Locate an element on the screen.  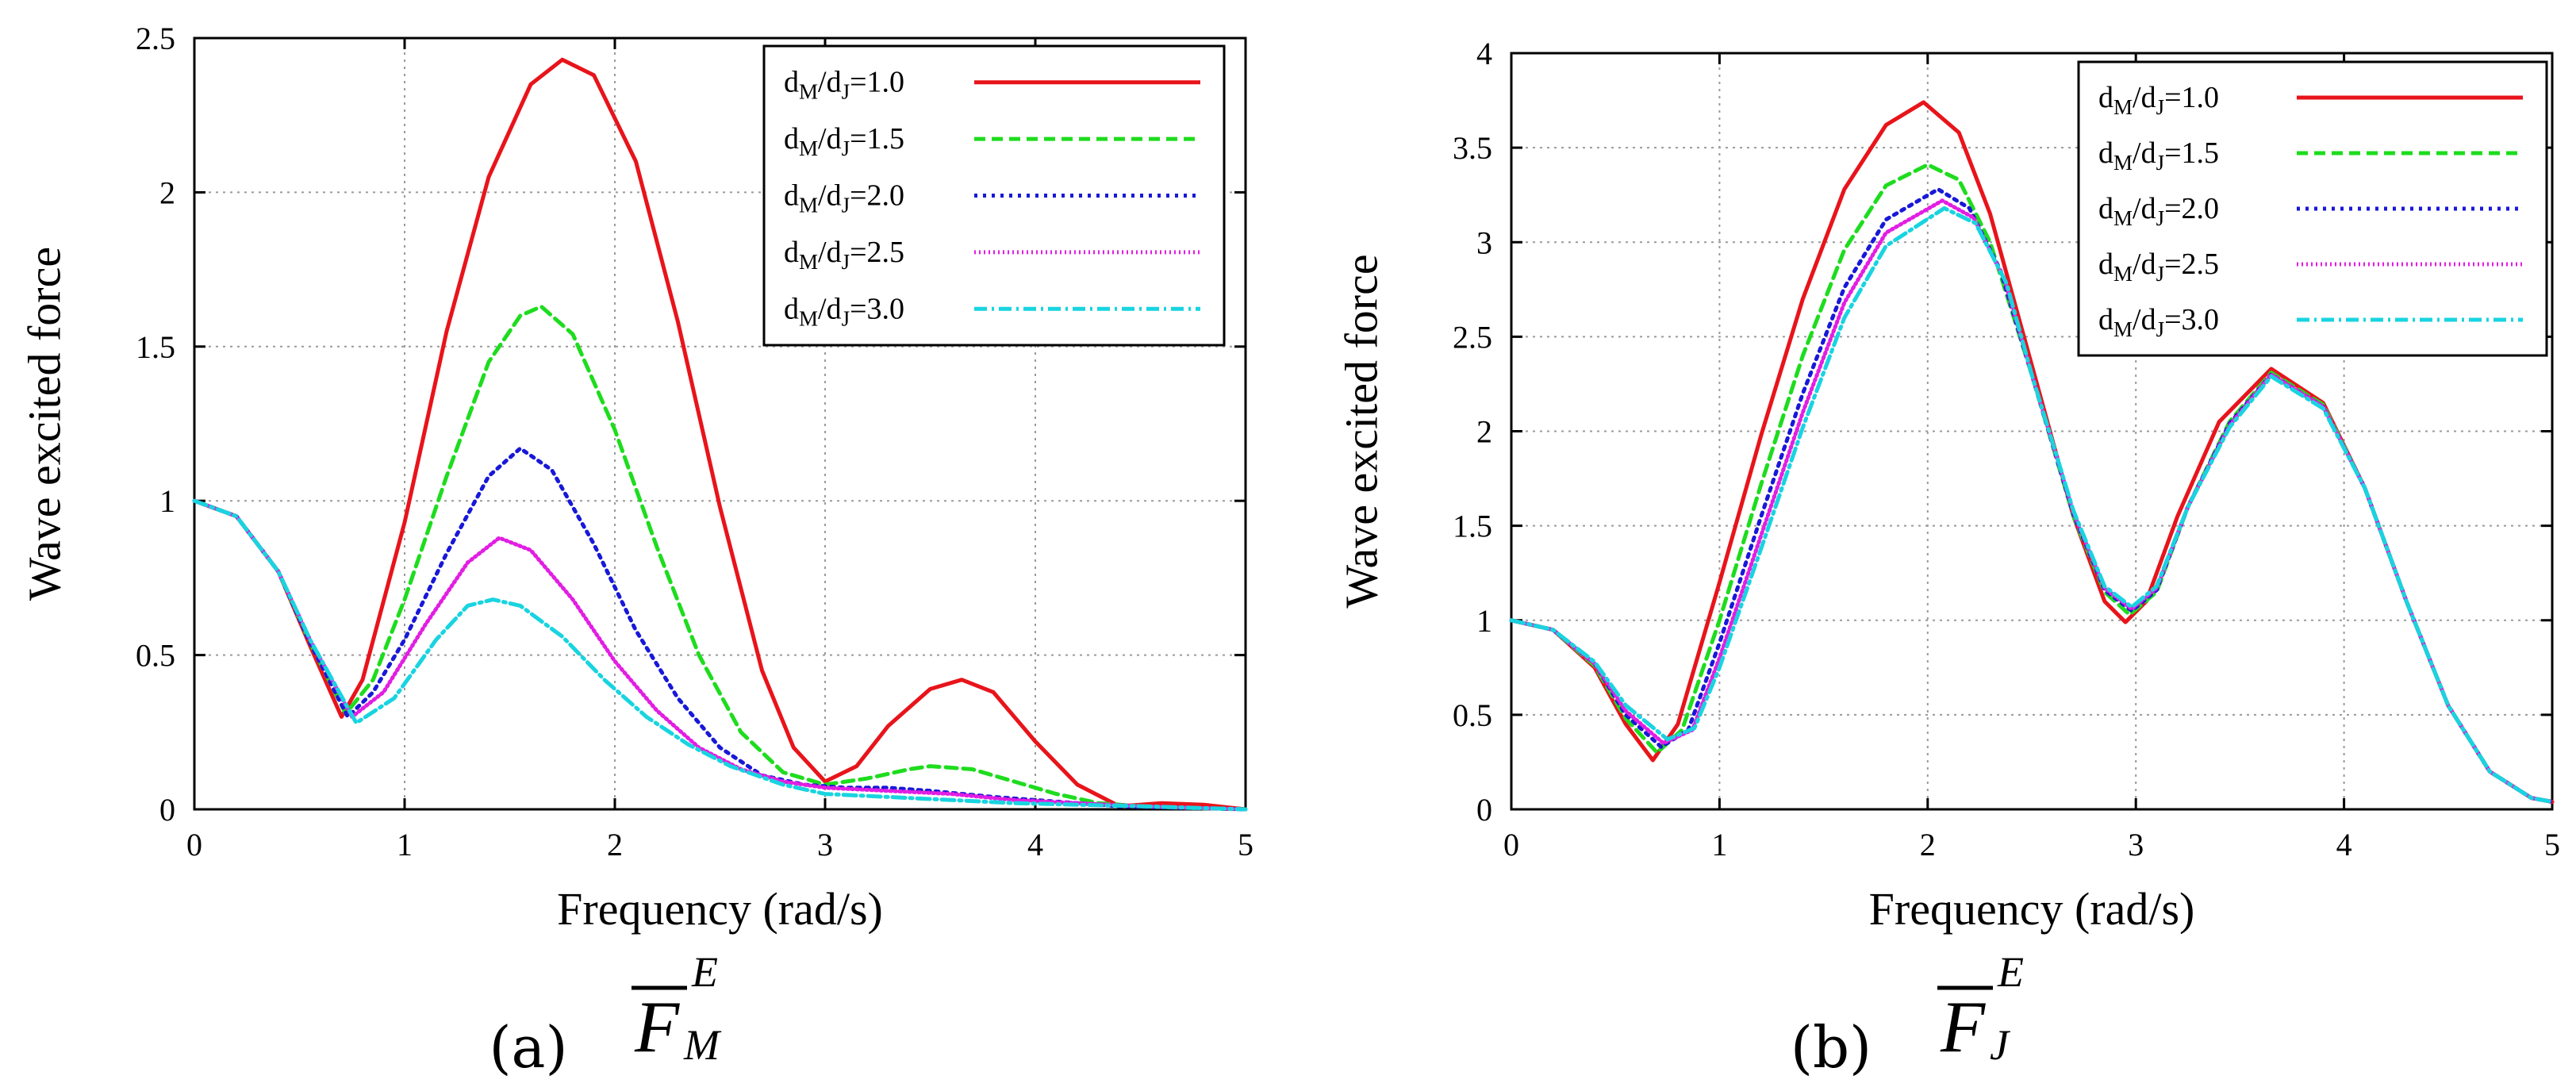
y-tick-label: 4 is located at coordinates (1484, 53).